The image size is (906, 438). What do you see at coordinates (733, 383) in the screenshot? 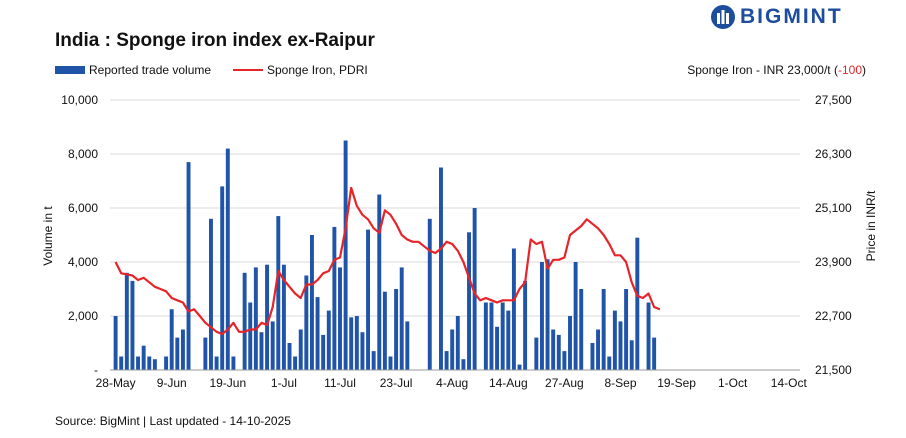
I see `x-tick-label: 1-Oct` at bounding box center [733, 383].